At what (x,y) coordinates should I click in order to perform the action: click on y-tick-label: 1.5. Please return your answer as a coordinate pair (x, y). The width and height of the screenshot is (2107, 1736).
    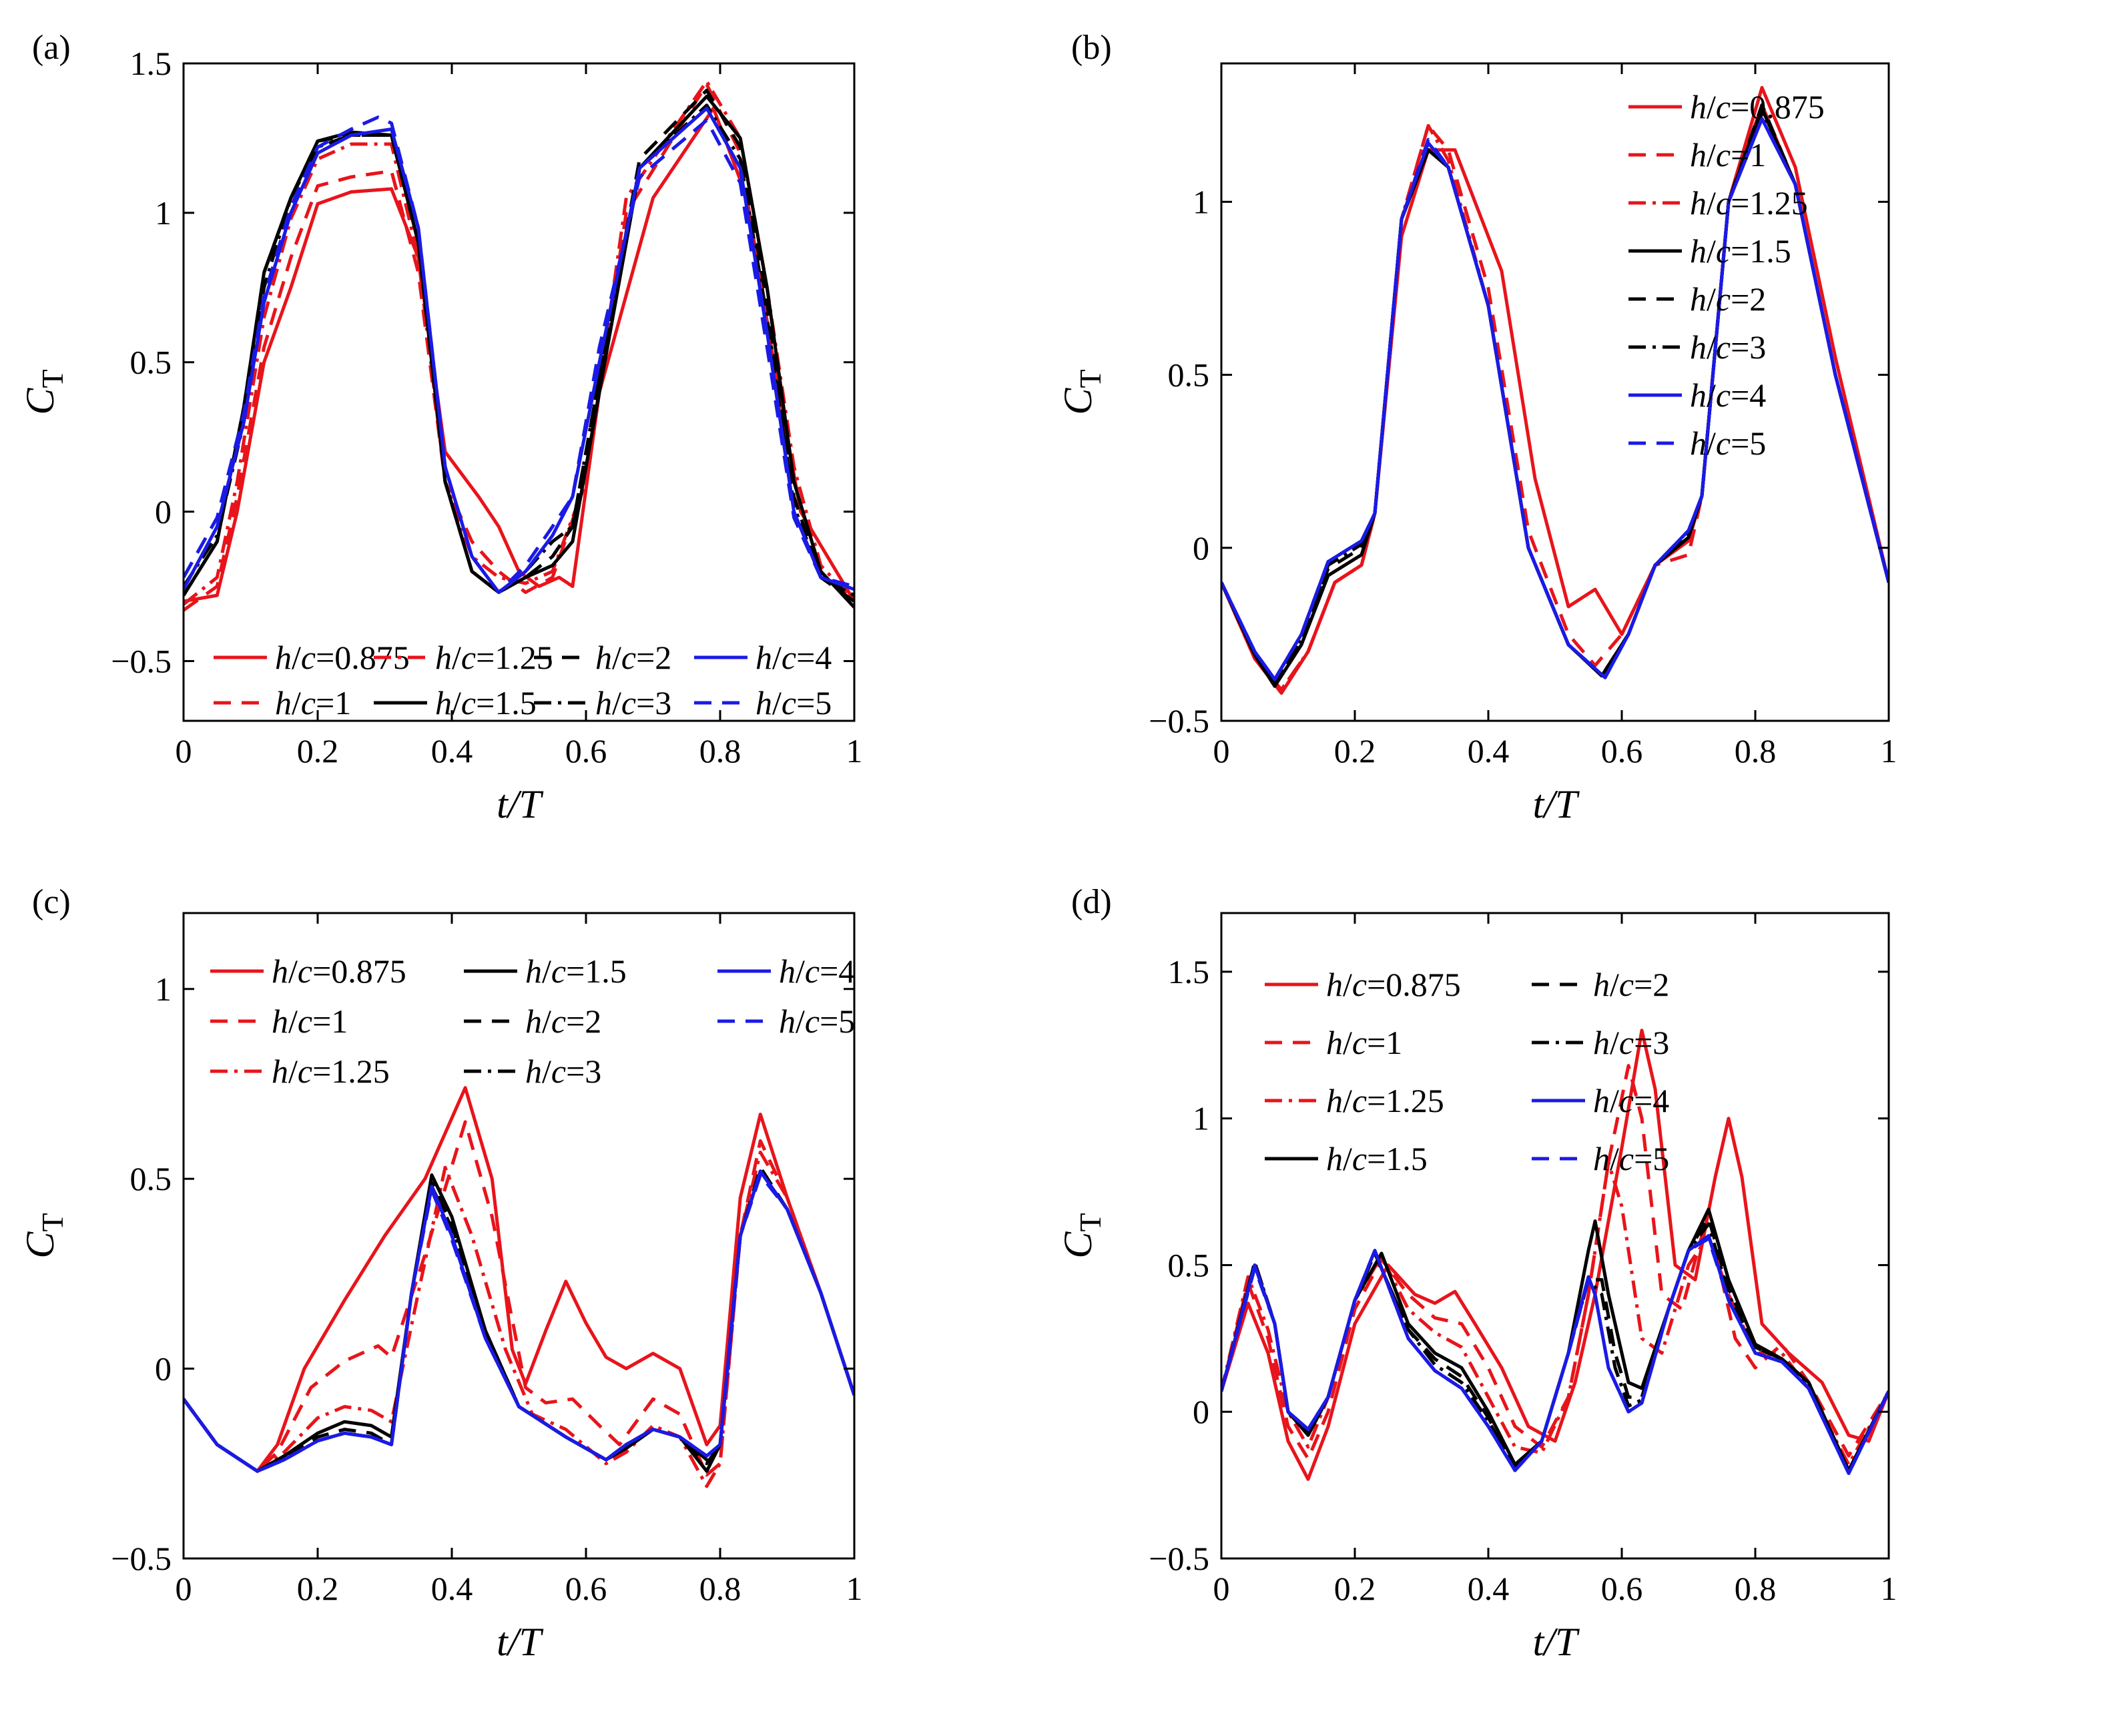
    Looking at the image, I should click on (151, 64).